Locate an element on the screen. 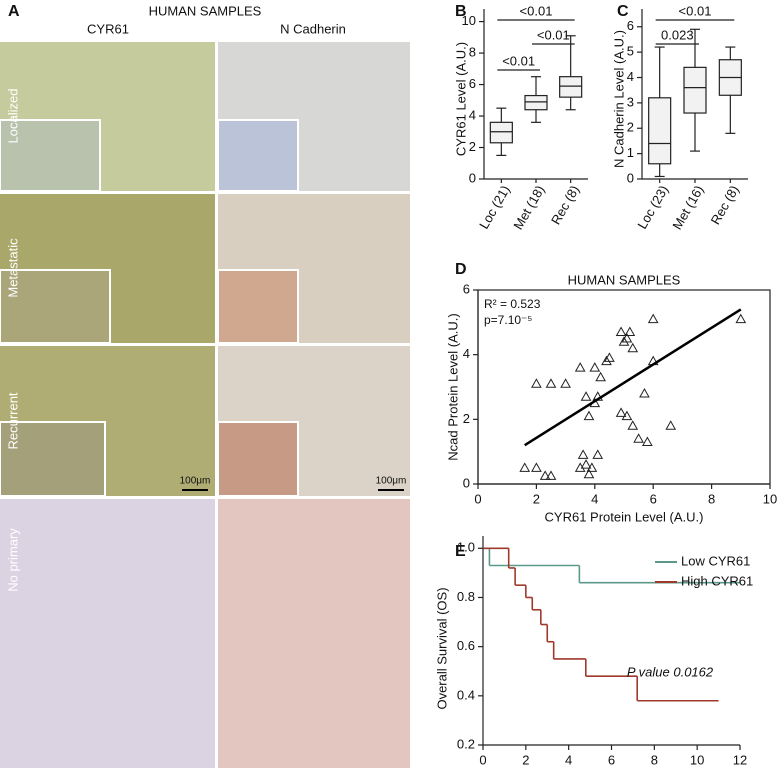 The width and height of the screenshot is (778, 770). panel-label: A is located at coordinates (14, 11).